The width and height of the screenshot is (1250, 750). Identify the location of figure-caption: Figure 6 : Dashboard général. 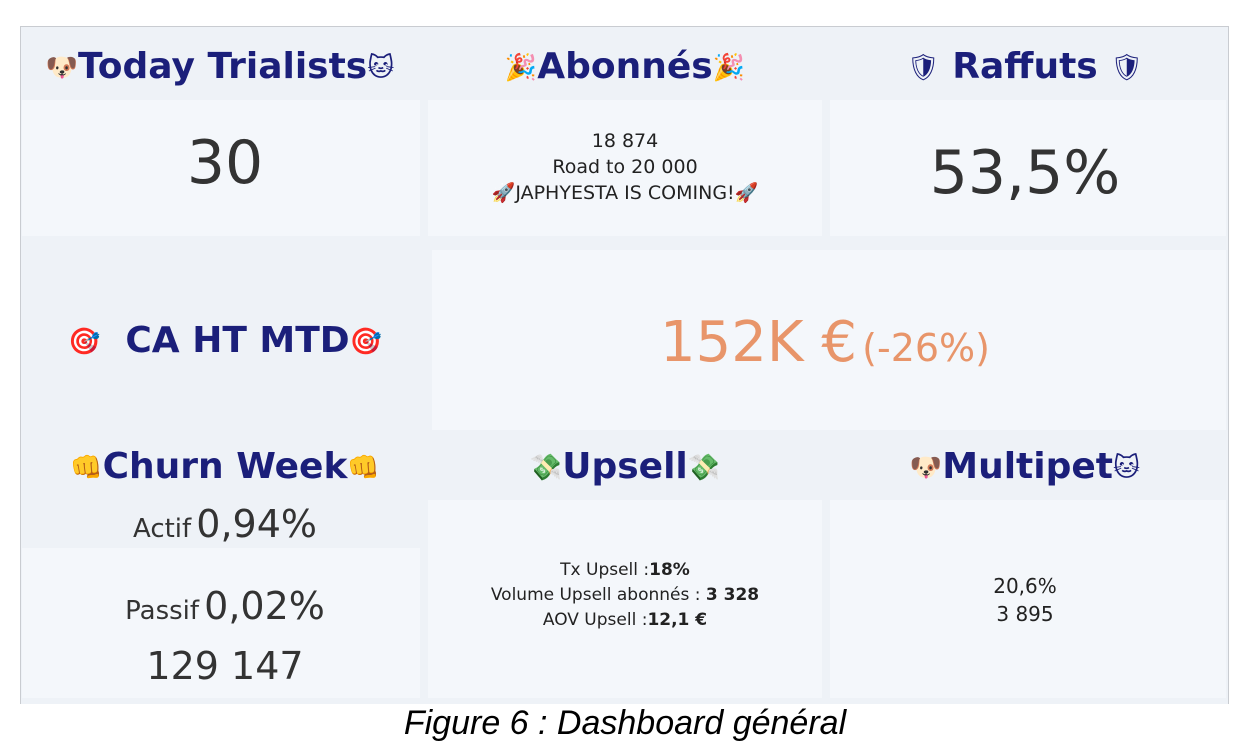
(625, 723).